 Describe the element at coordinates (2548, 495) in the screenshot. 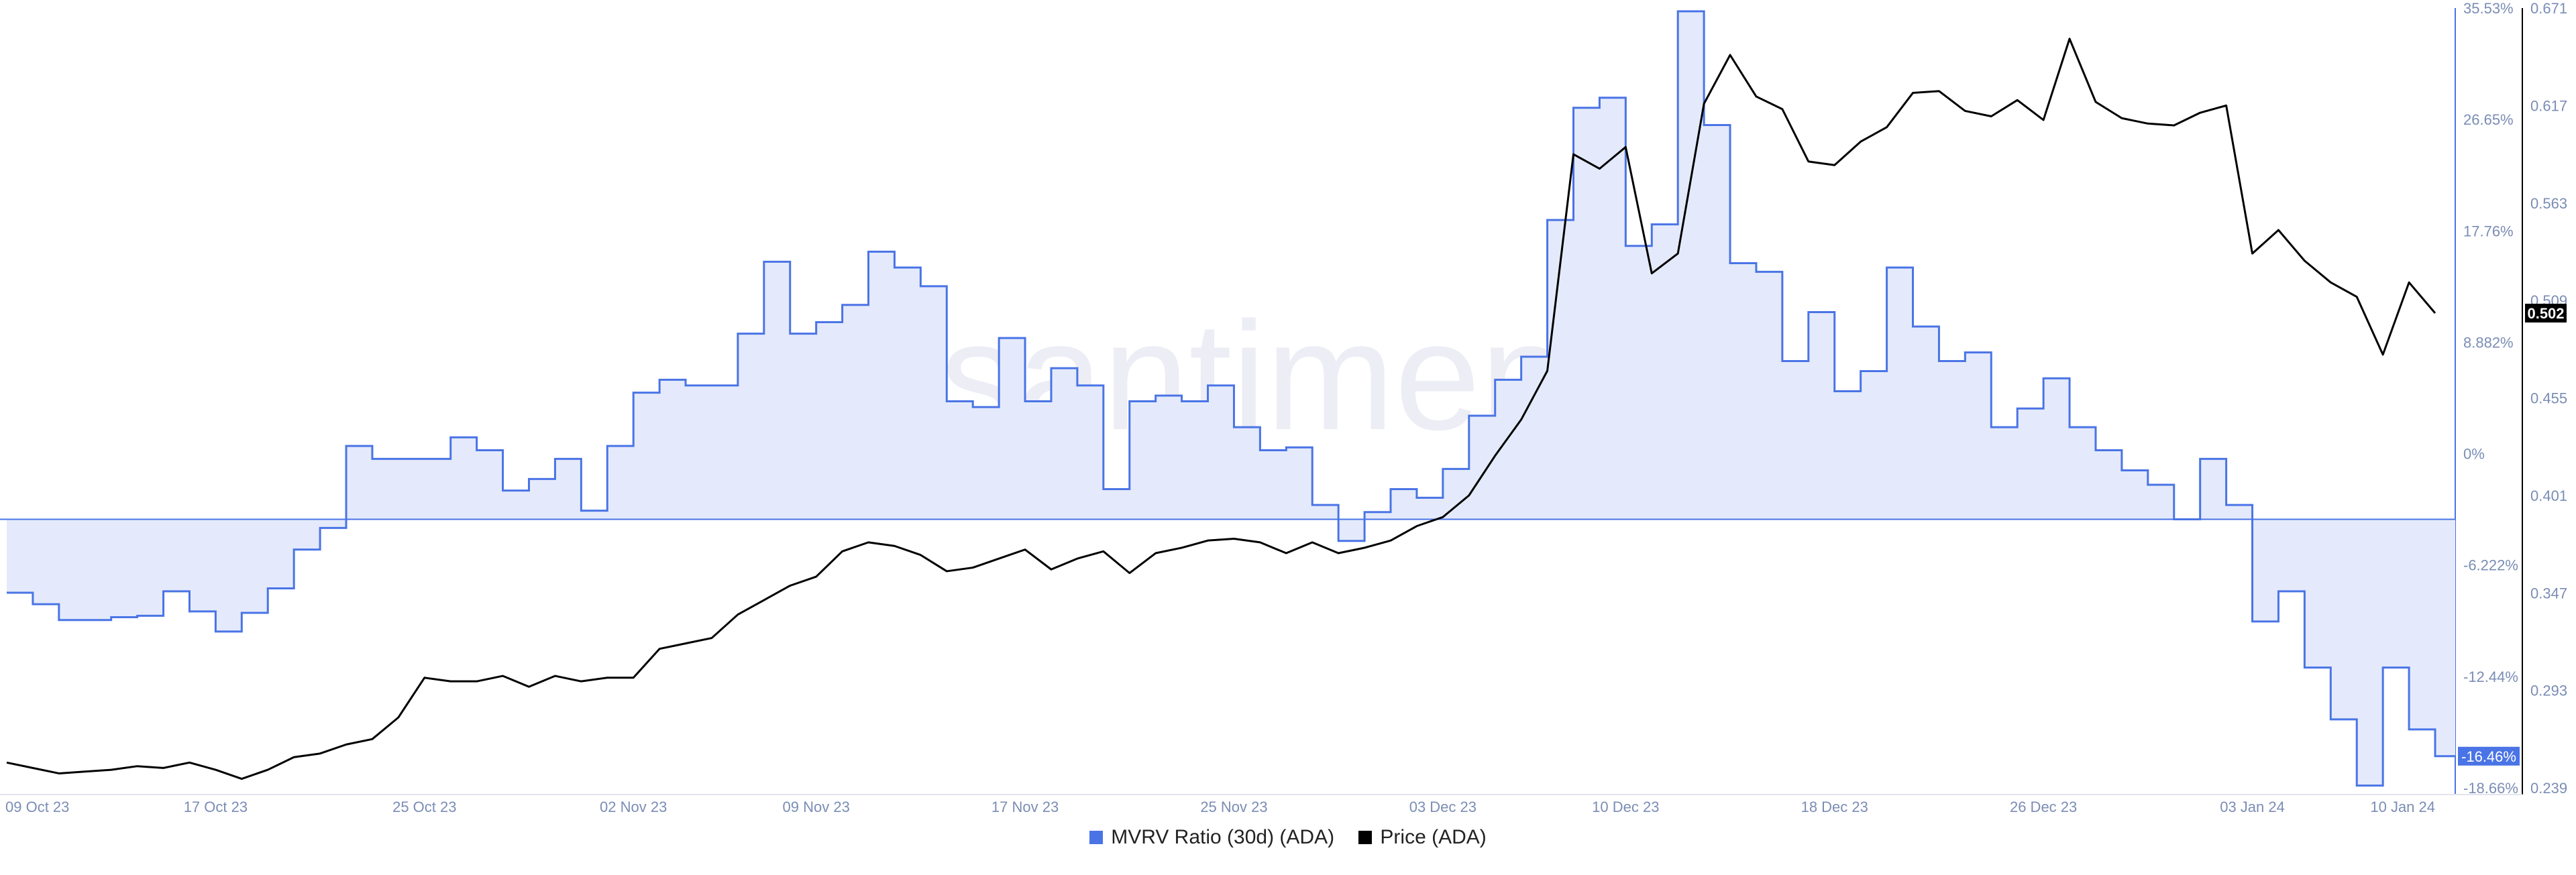

I see `right-tick-label: 0.401` at that location.